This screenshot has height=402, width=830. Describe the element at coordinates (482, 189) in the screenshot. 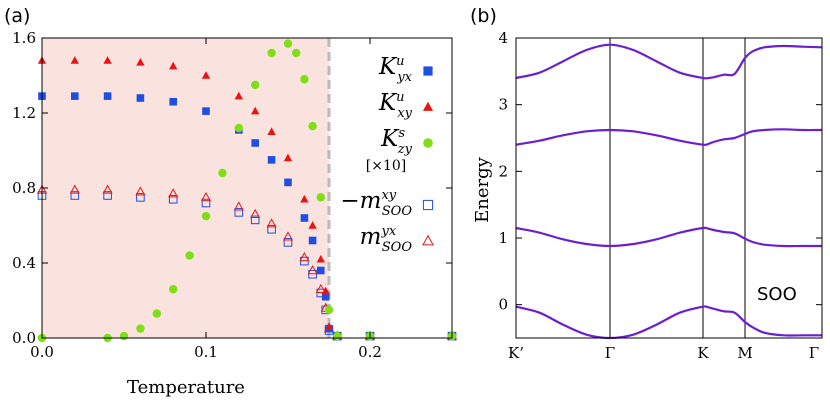

I see `panel-b-y-axis-title: Energy` at that location.